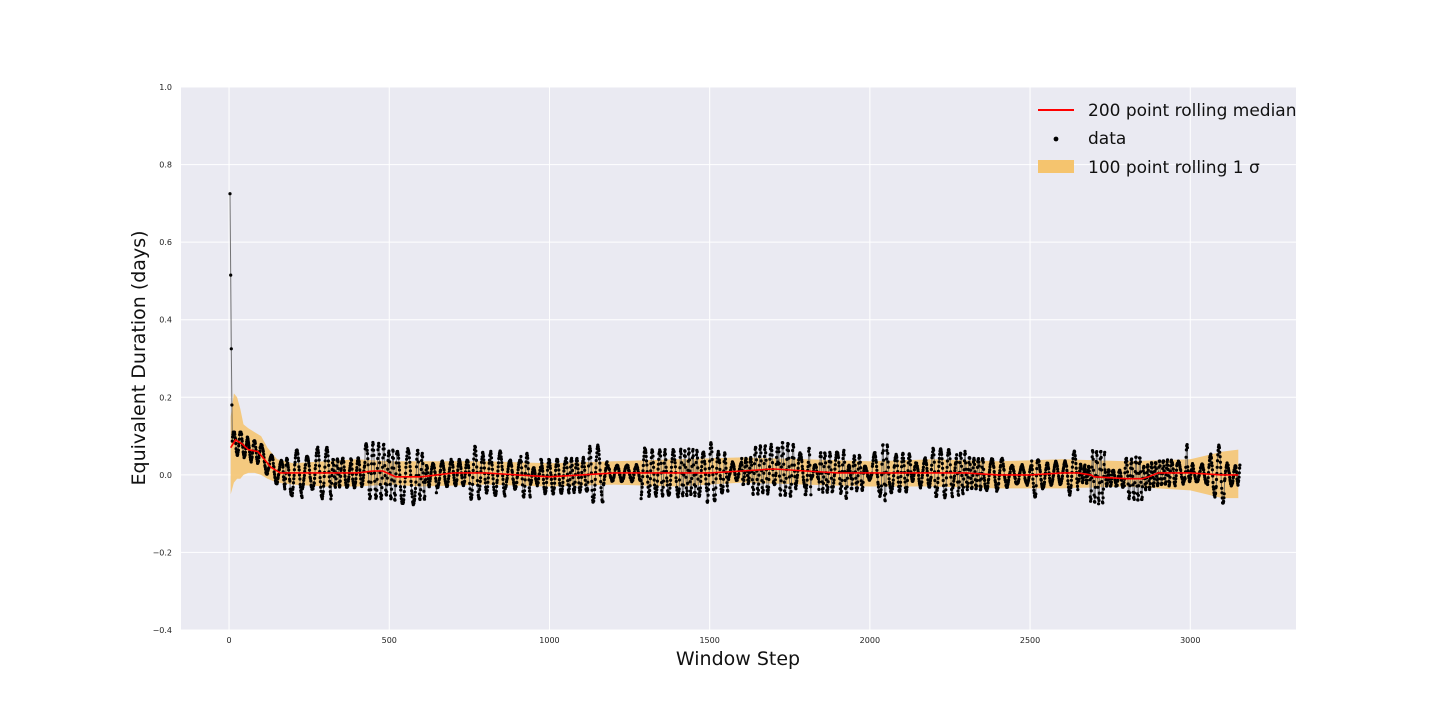 This screenshot has height=720, width=1440. I want to click on y-tick-label: 0.2, so click(165, 397).